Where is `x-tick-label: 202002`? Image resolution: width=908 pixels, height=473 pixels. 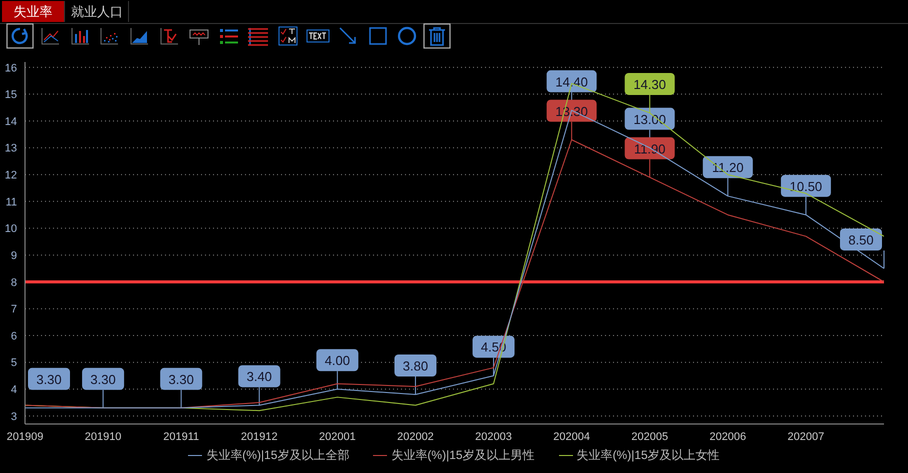 x-tick-label: 202002 is located at coordinates (415, 436).